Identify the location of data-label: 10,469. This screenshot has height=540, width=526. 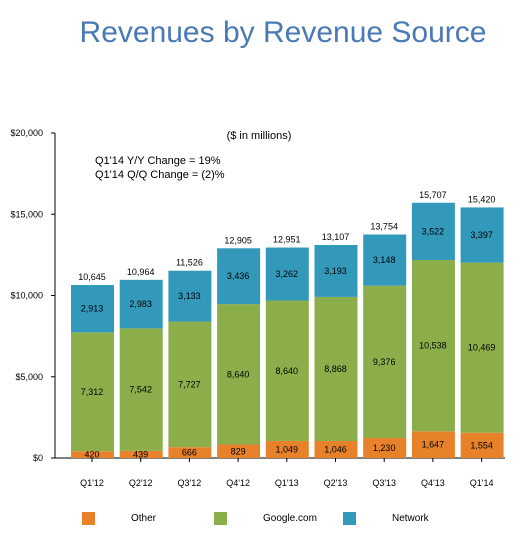
(482, 348).